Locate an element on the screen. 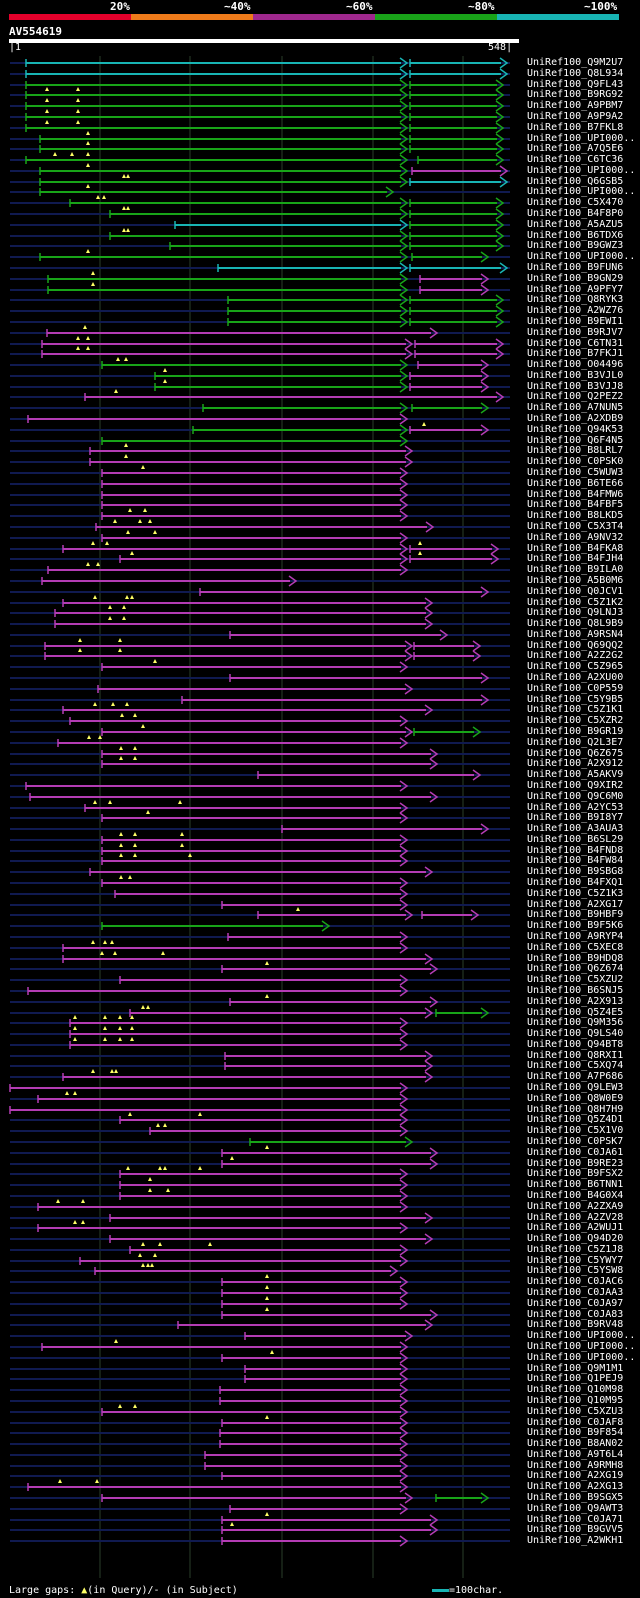 This screenshot has width=640, height=1598. hit-label: UniRef100_B7FKL8 is located at coordinates (575, 127).